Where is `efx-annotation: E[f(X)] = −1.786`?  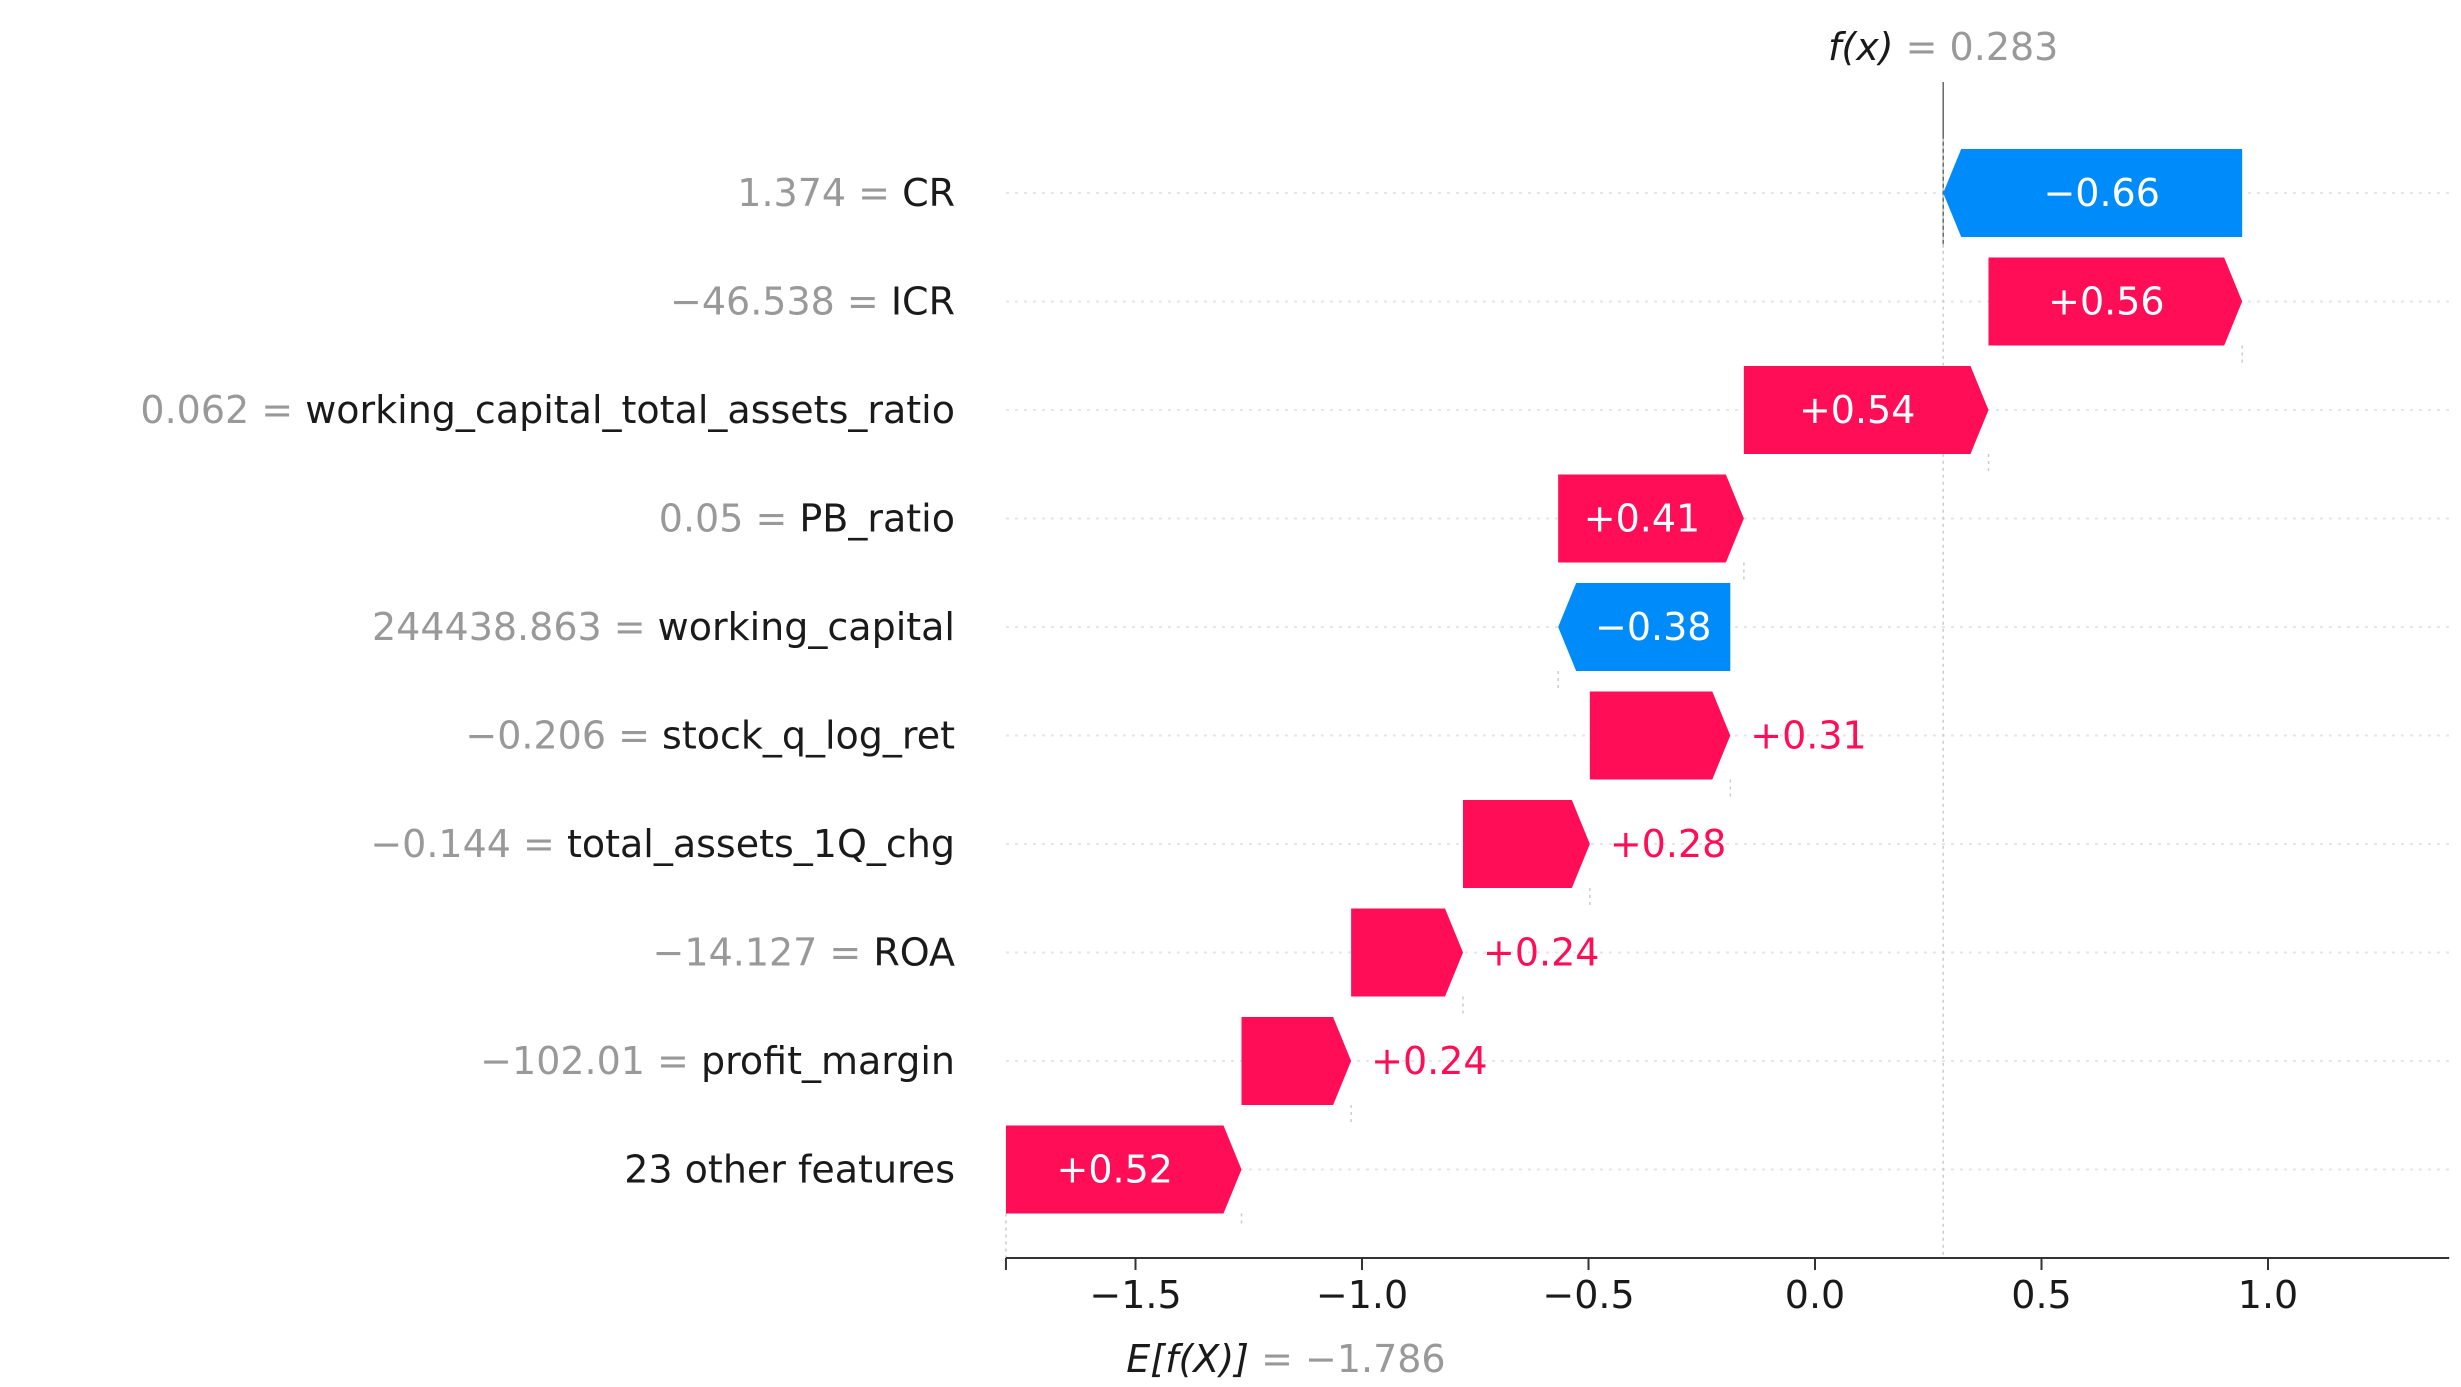 efx-annotation: E[f(X)] = −1.786 is located at coordinates (1285, 1359).